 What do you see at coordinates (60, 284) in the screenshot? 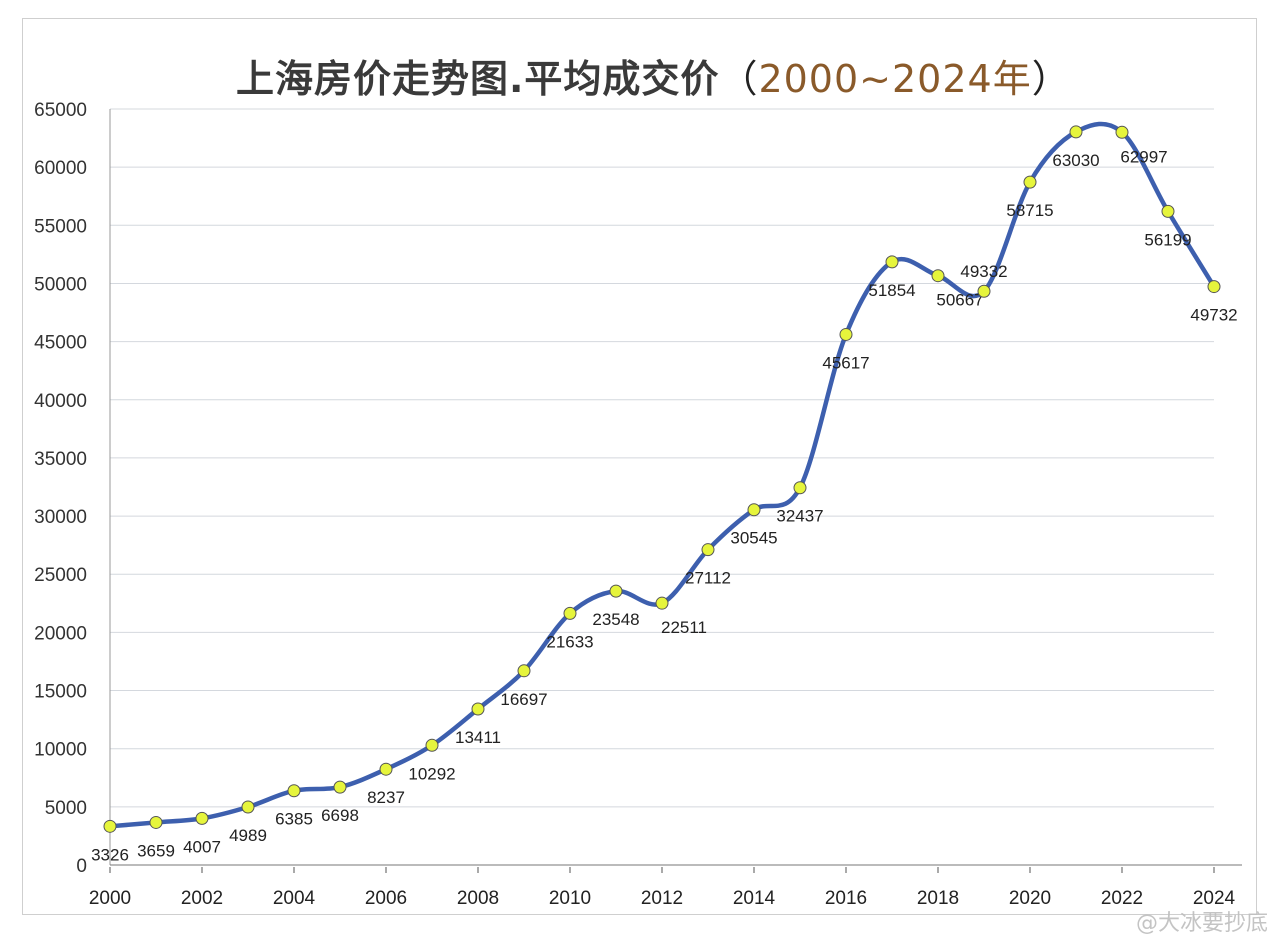
I see `y-tick-label: 50000` at bounding box center [60, 284].